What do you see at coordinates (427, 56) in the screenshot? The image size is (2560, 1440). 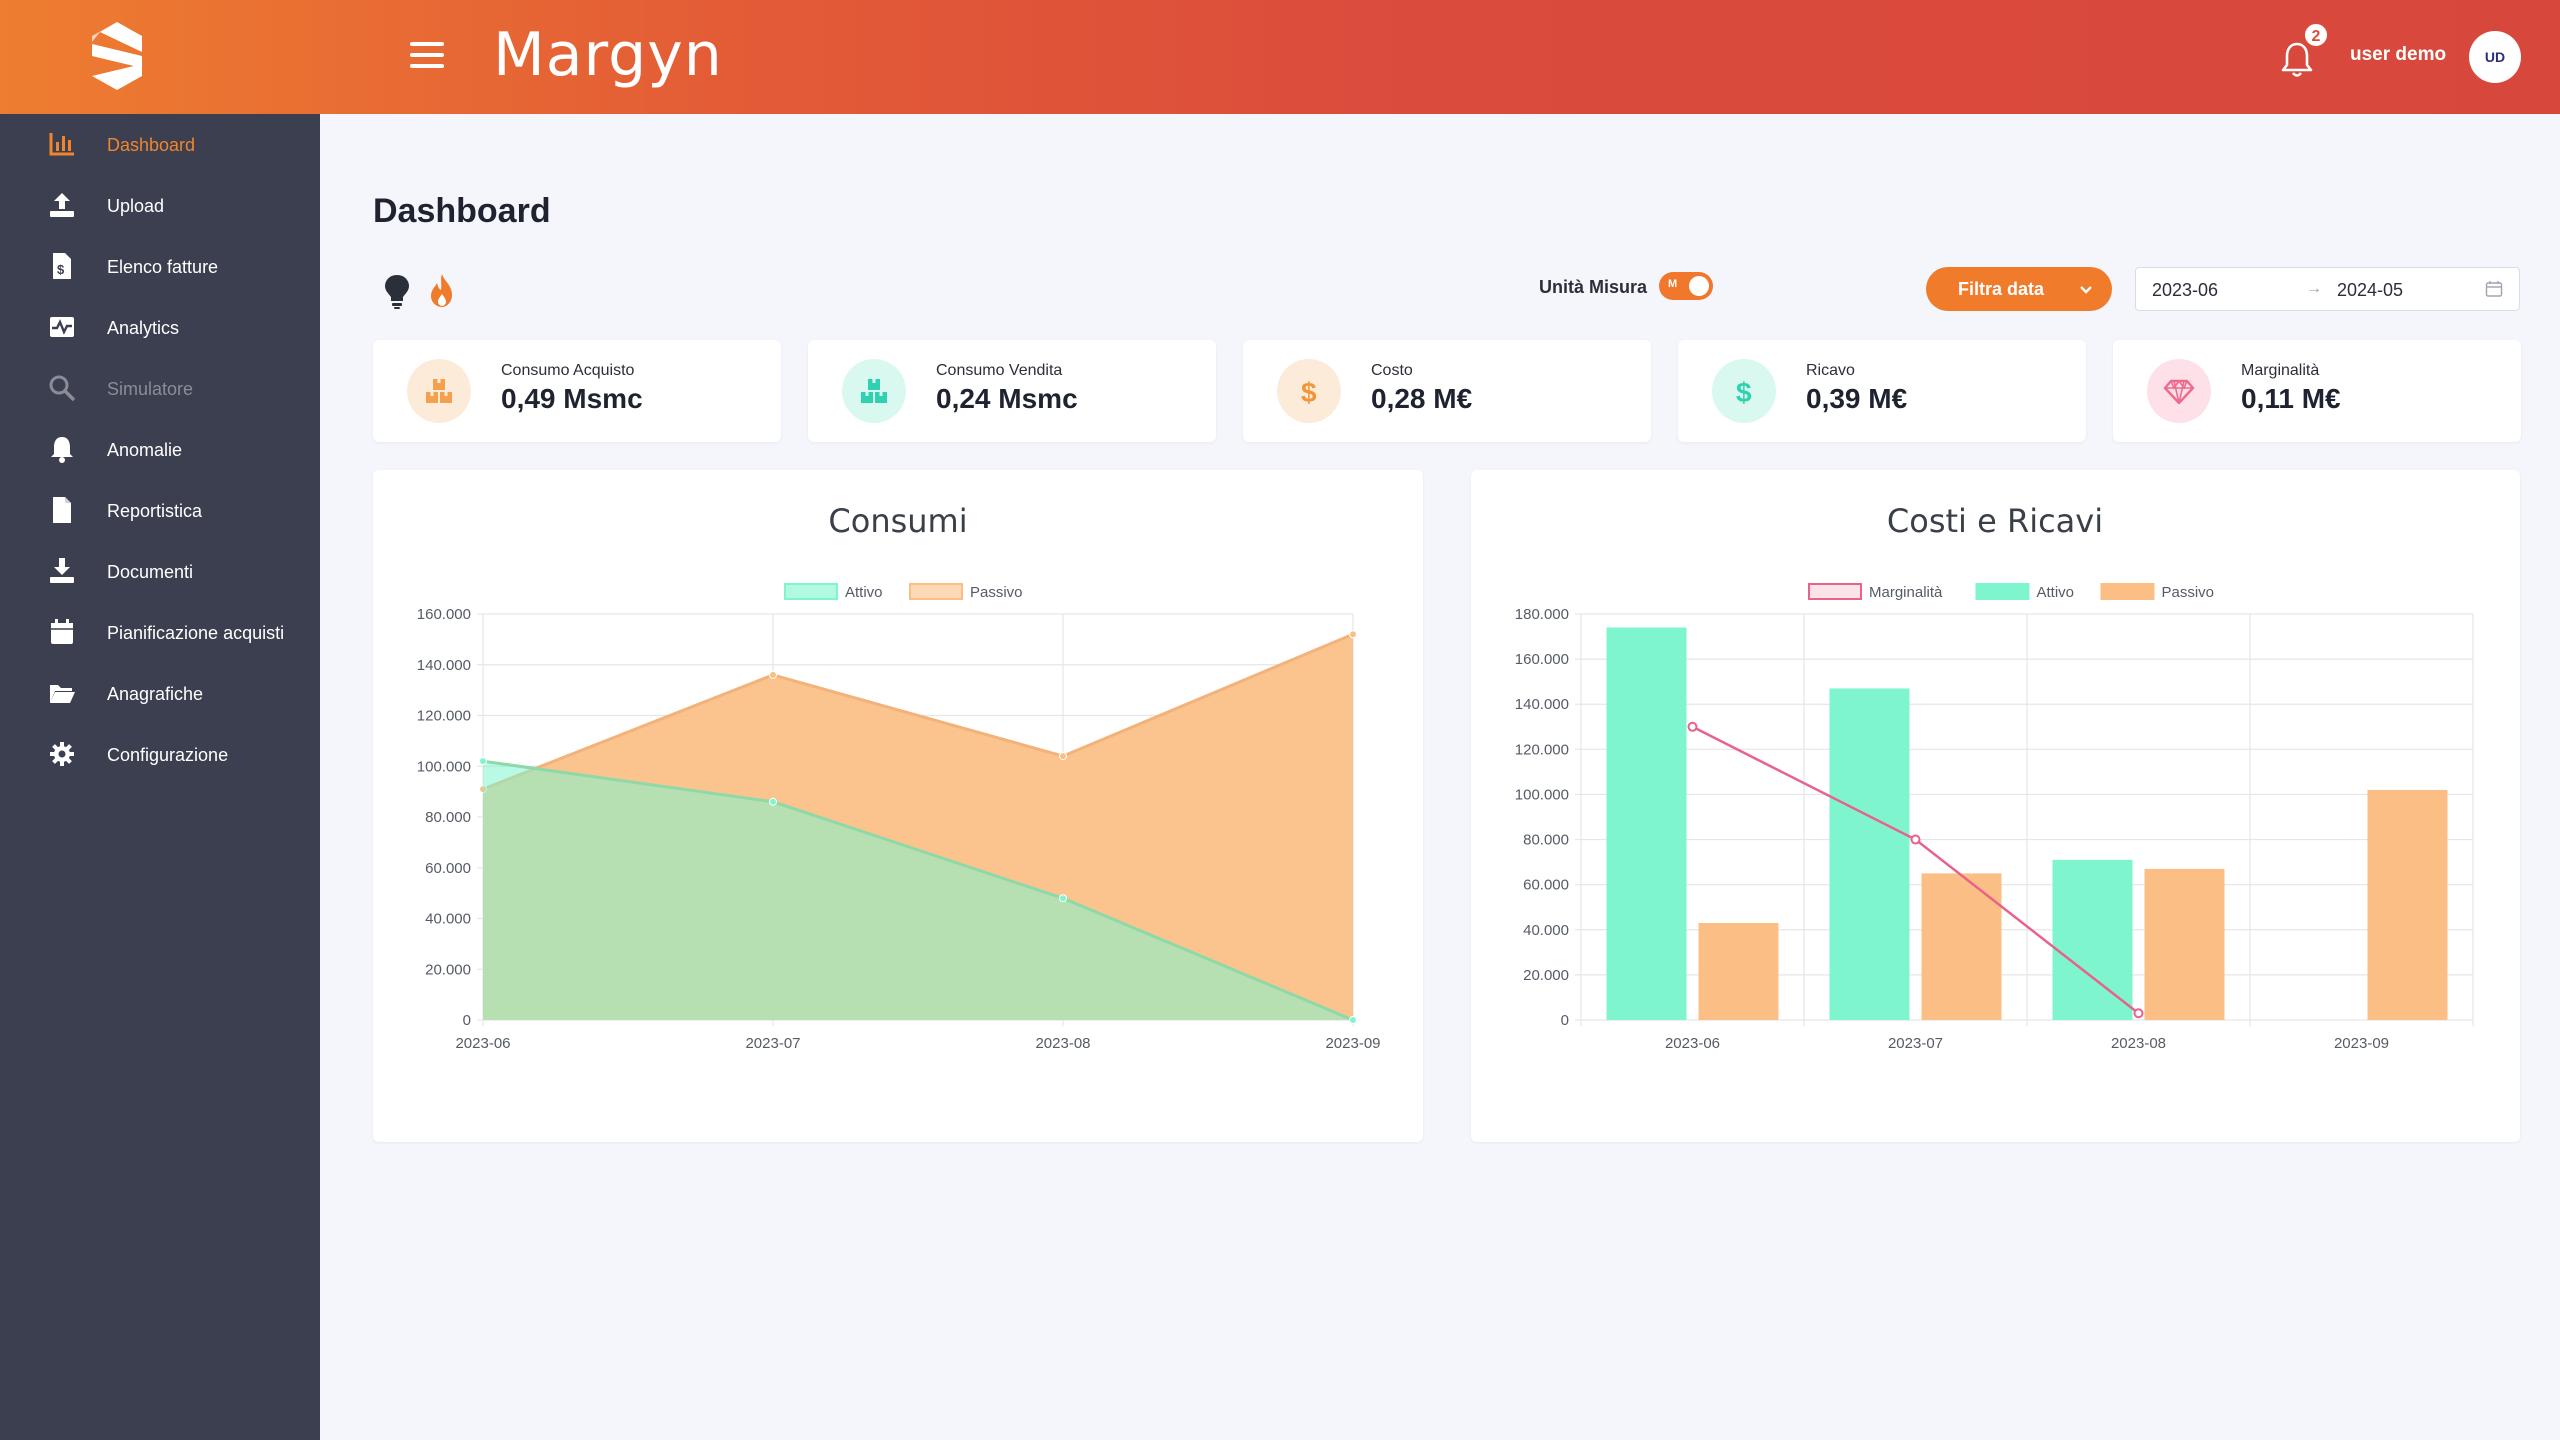 I see `menu-toggle-button` at bounding box center [427, 56].